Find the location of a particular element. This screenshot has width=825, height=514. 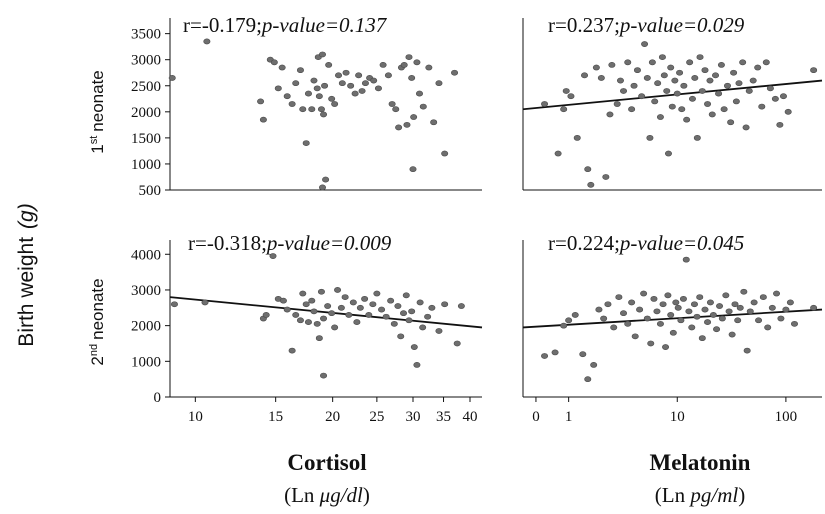

trend-line is located at coordinates (672, 318).